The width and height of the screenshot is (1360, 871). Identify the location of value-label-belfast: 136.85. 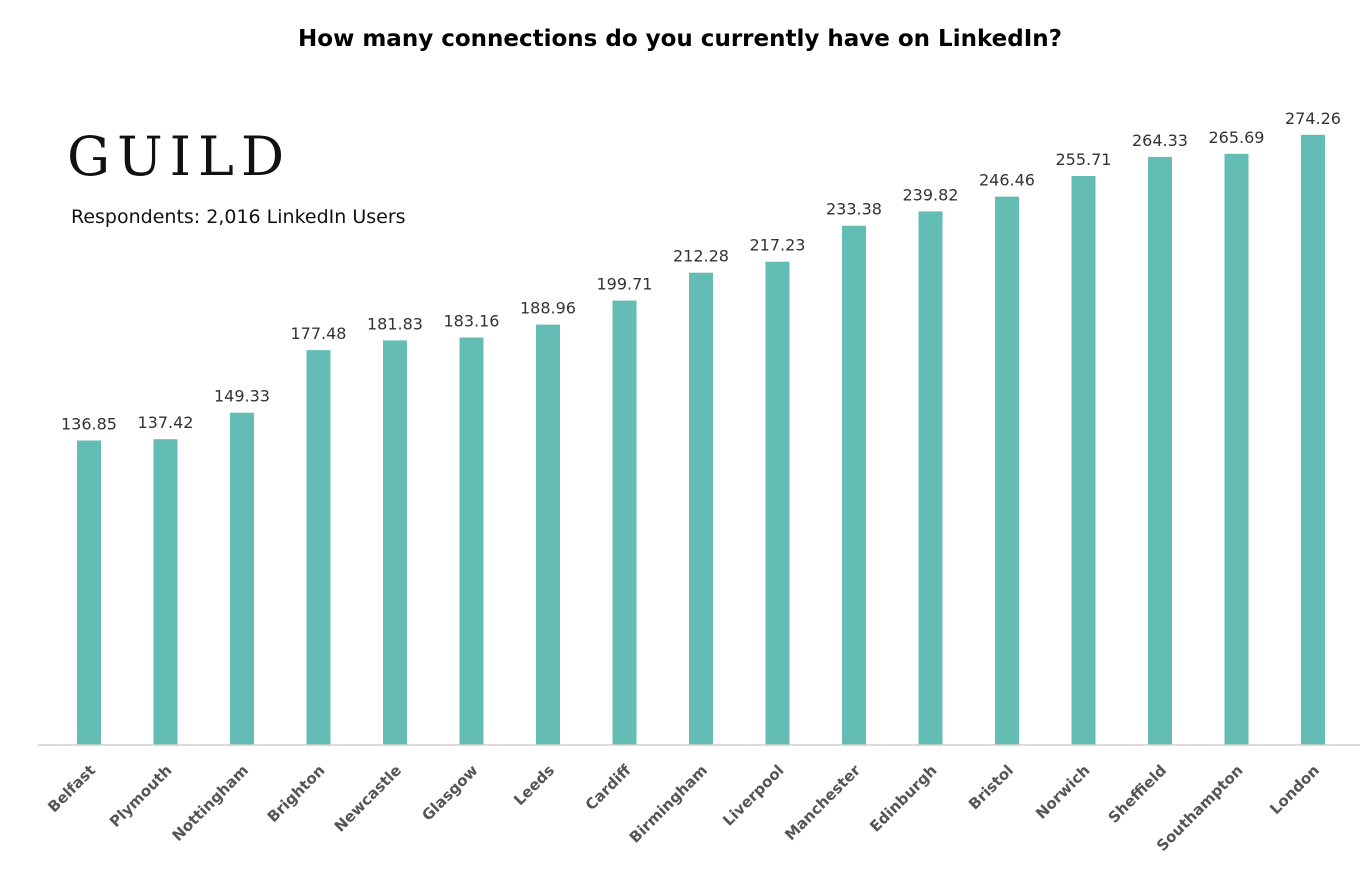
(89, 424).